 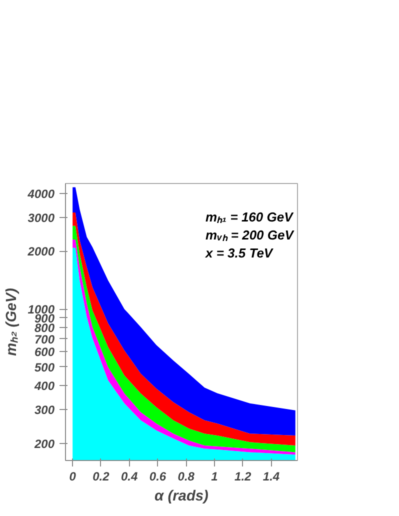 I want to click on y-tick-label: 3000, so click(x=41, y=217).